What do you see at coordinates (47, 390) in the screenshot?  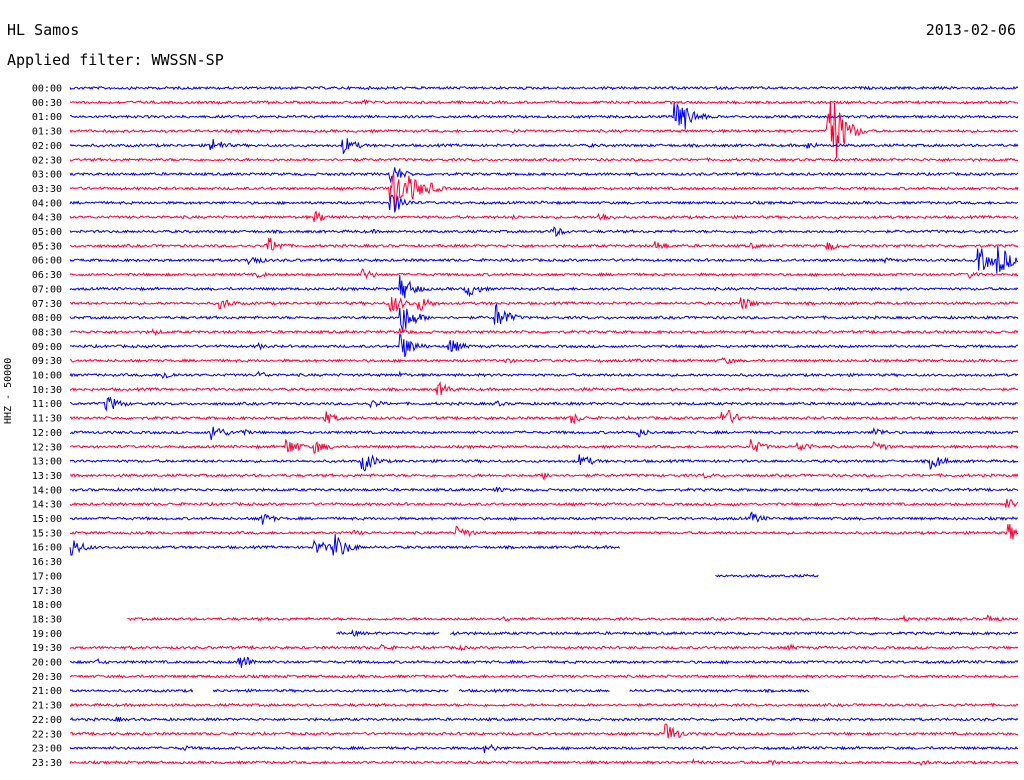 I see `time-tick-label: 10:30` at bounding box center [47, 390].